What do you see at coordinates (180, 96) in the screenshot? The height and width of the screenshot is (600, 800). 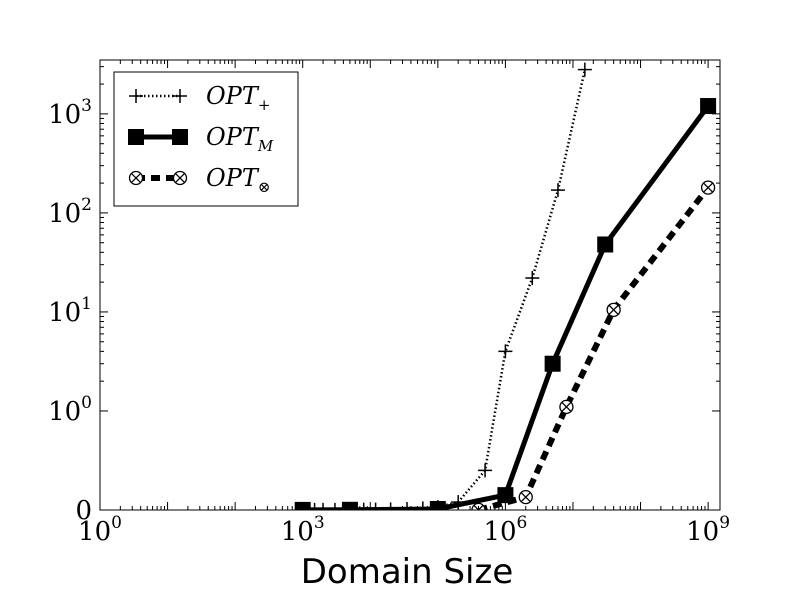 I see `legend-marker-1-b` at bounding box center [180, 96].